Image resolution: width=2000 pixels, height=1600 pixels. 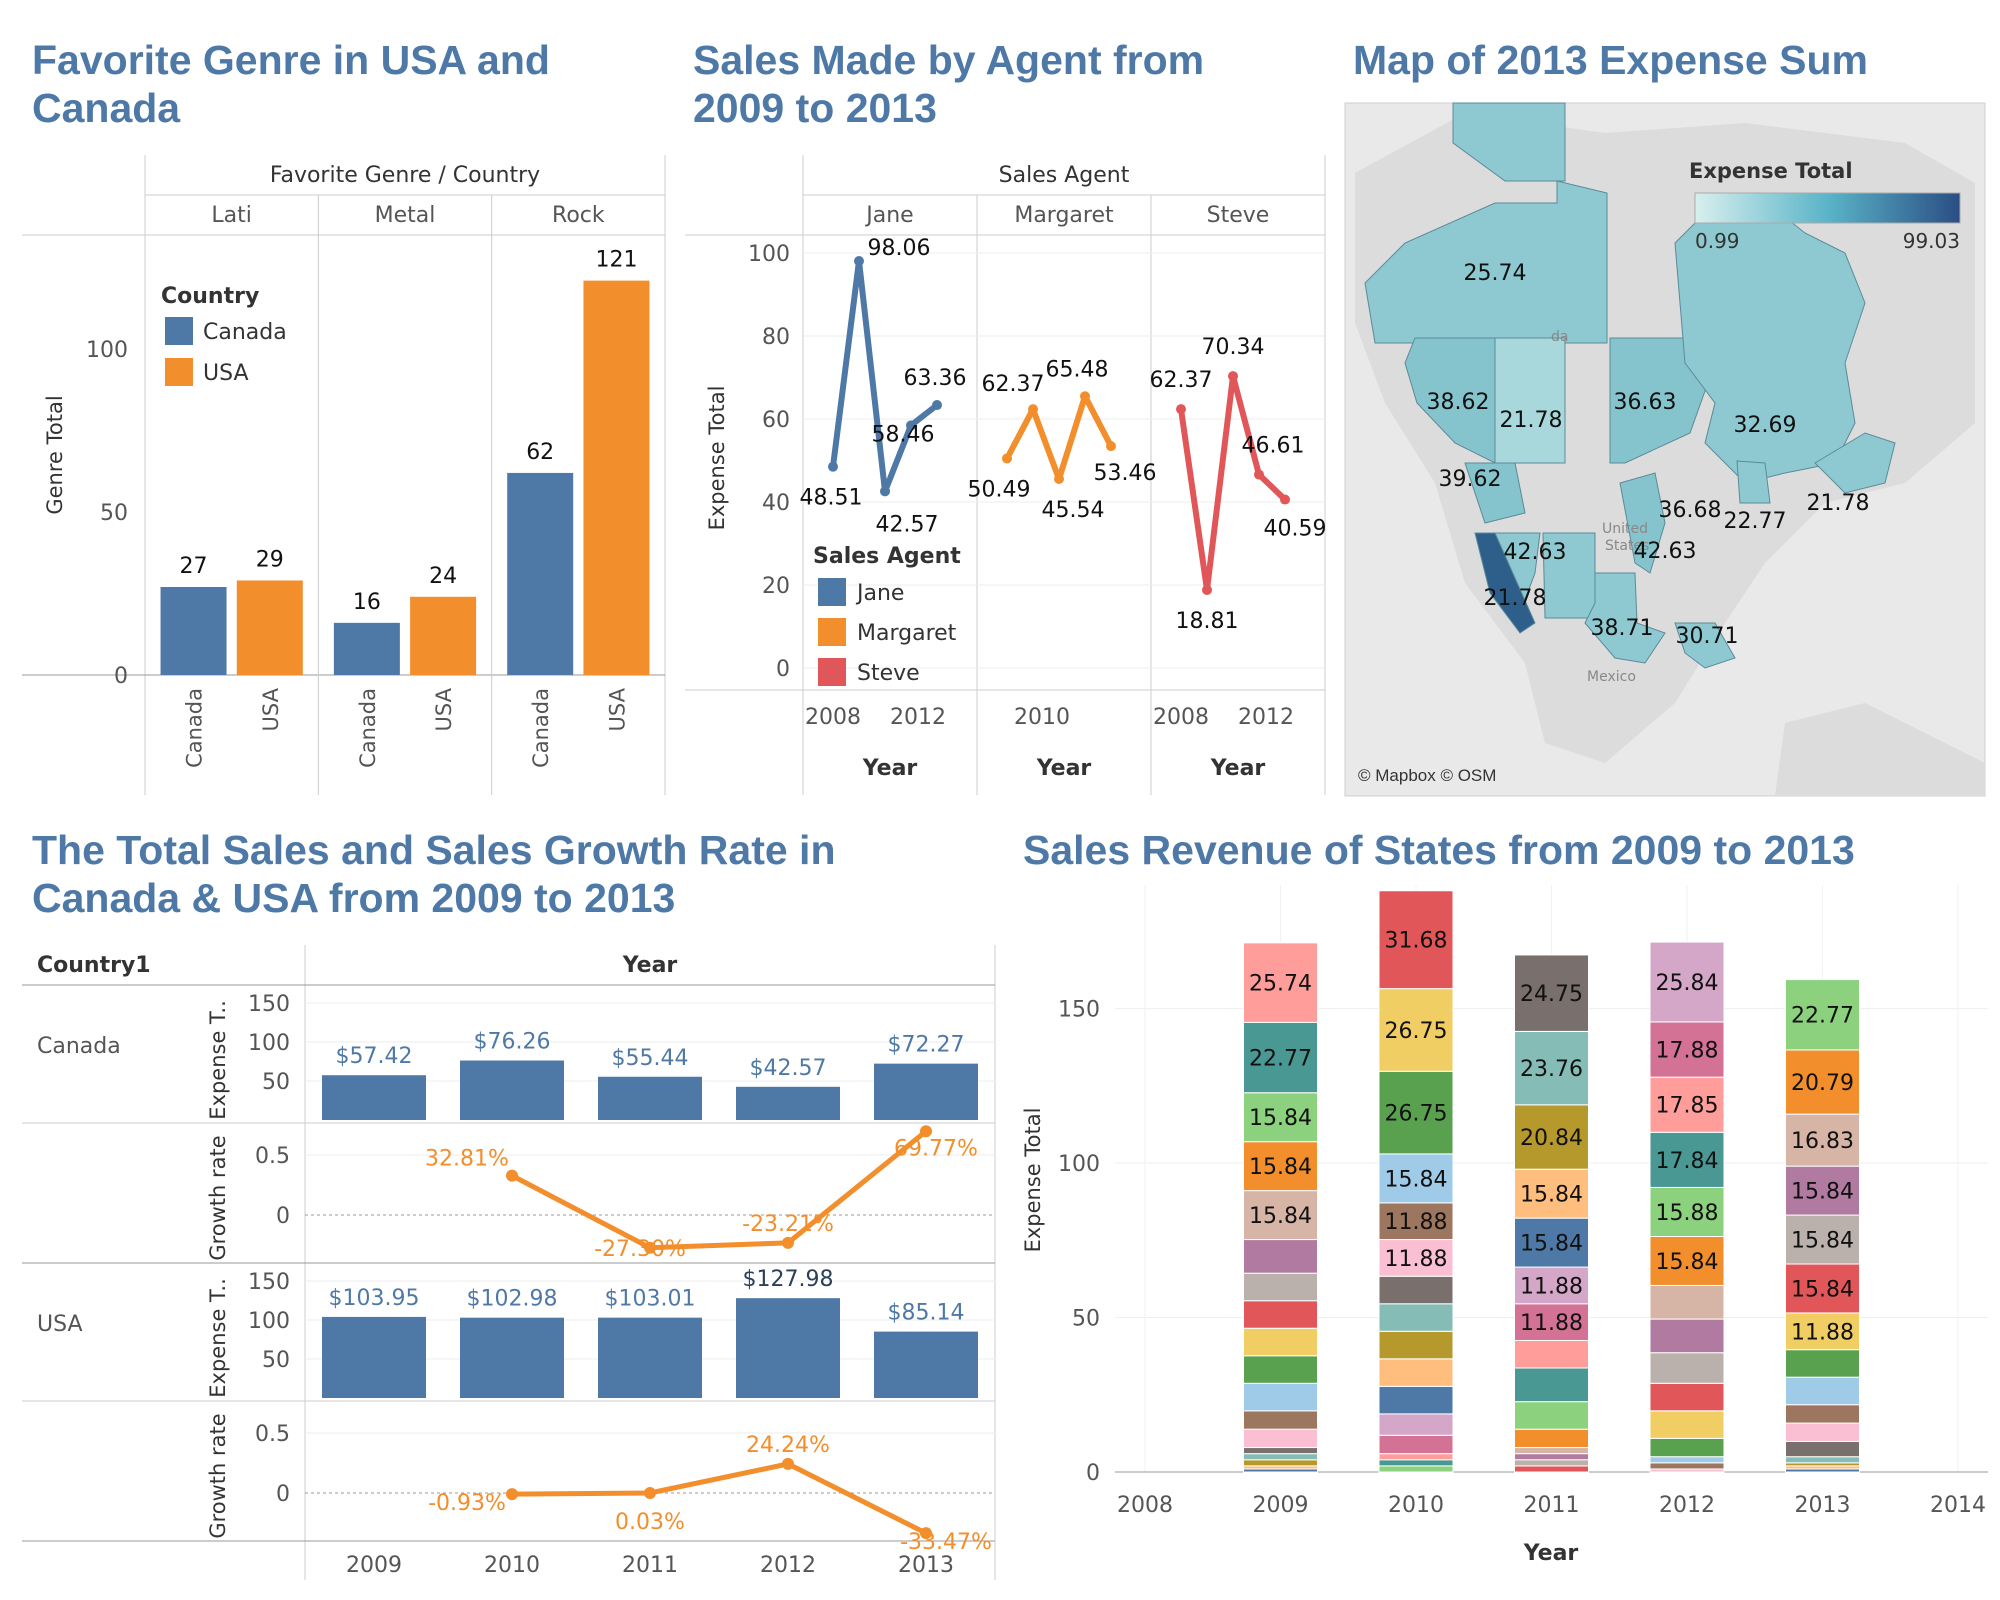 What do you see at coordinates (926, 1313) in the screenshot?
I see `data-label: $85.14` at bounding box center [926, 1313].